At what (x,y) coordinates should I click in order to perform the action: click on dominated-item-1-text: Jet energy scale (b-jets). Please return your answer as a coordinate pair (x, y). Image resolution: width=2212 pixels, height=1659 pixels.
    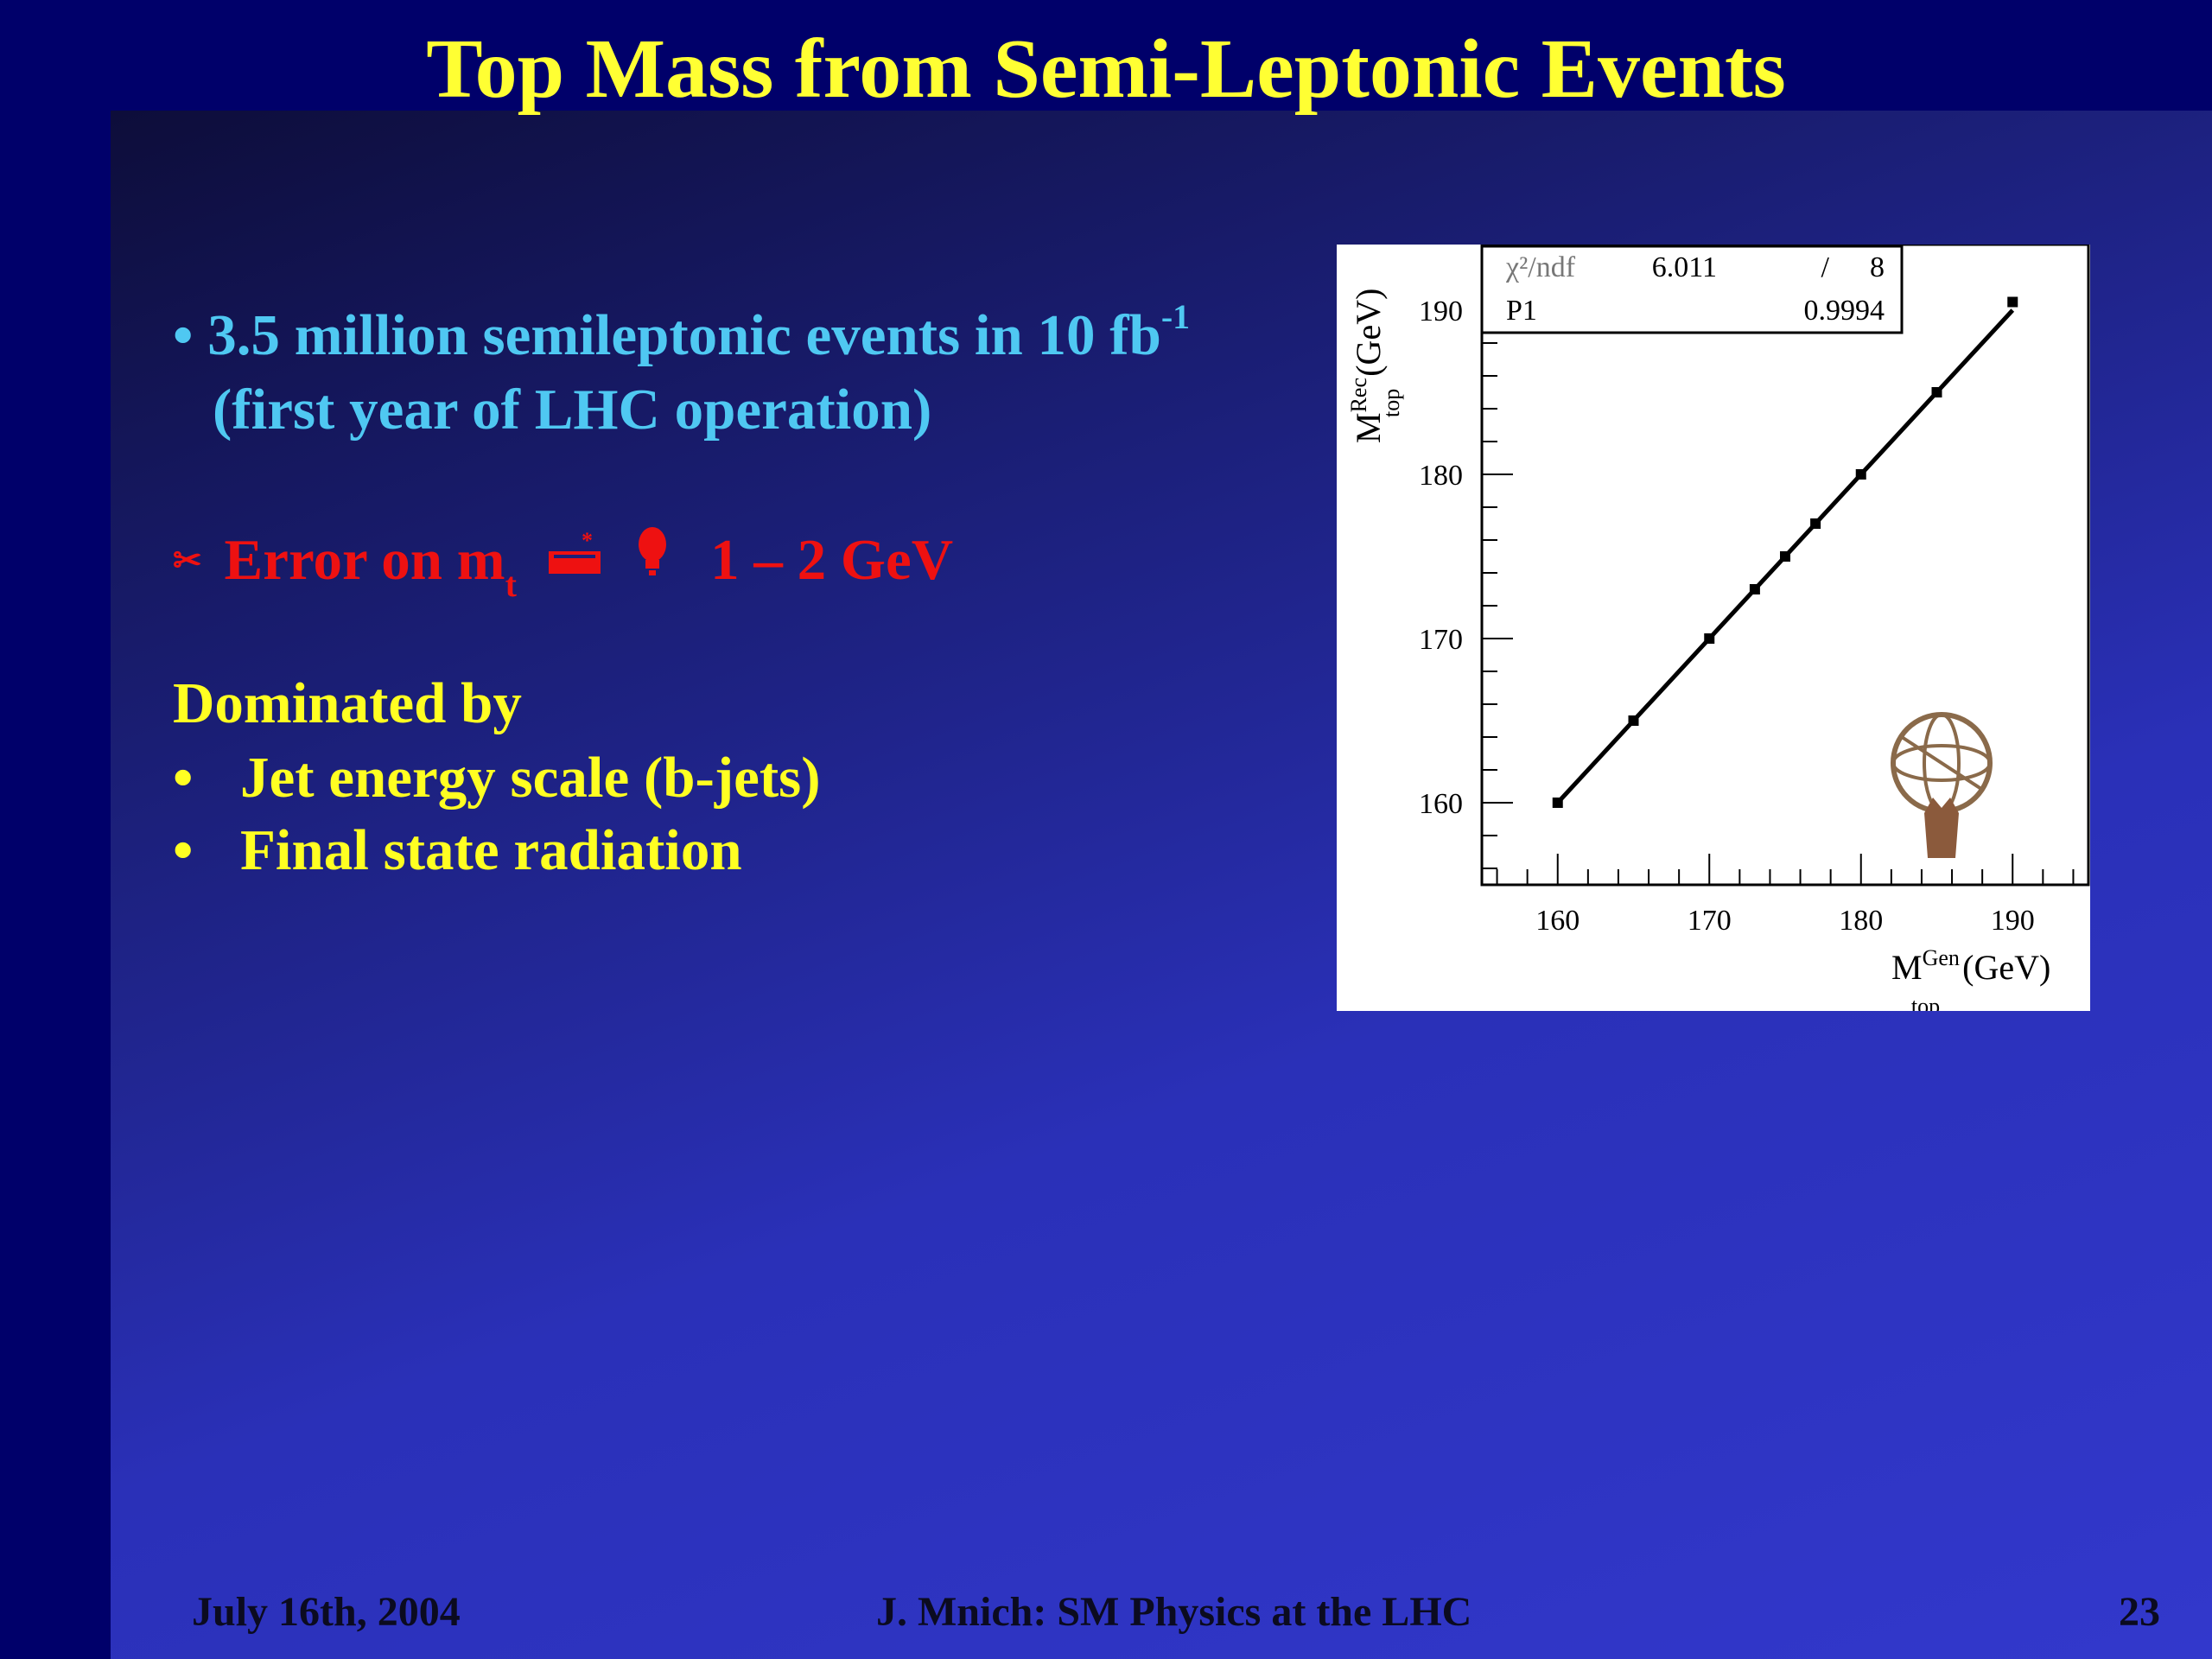
    Looking at the image, I should click on (530, 778).